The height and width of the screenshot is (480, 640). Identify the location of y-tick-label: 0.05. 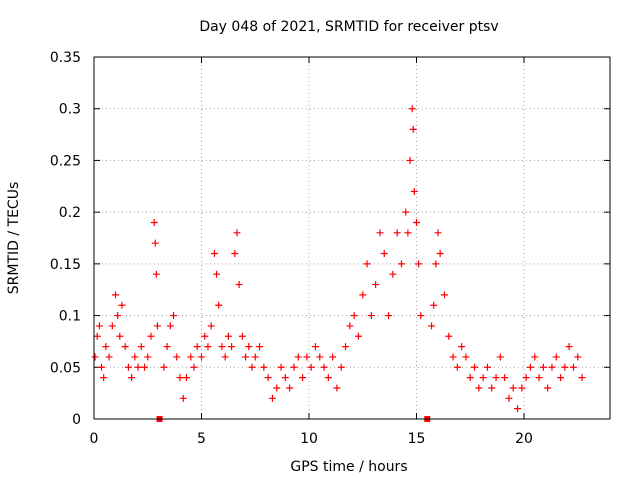
(65, 368).